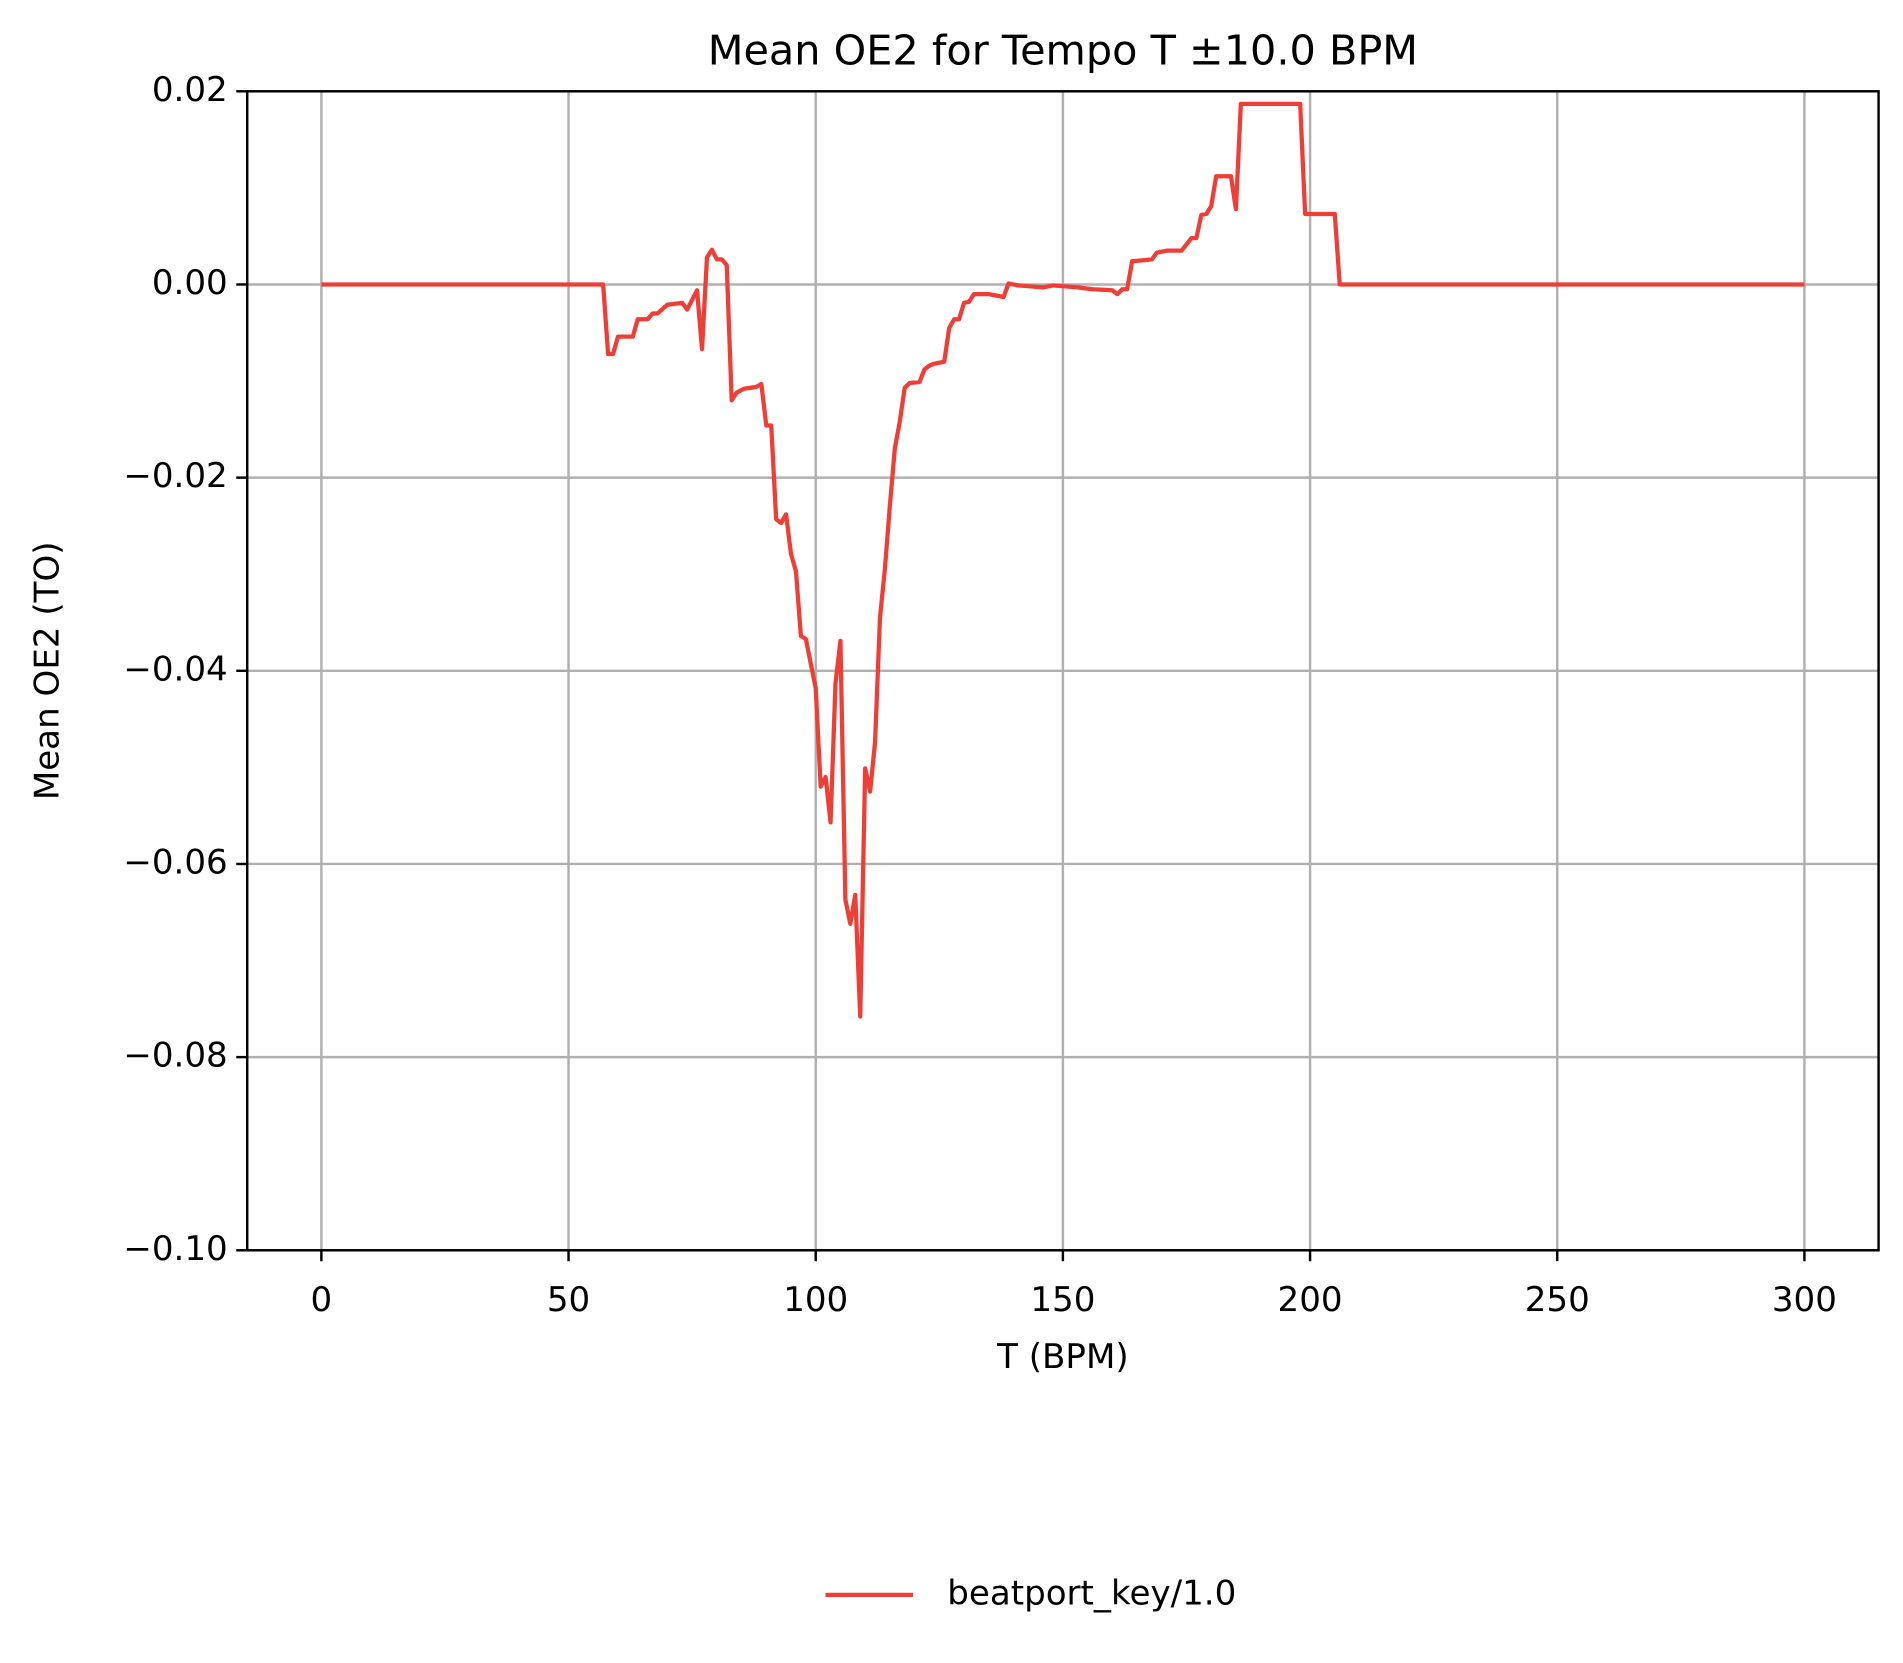 This screenshot has width=1903, height=1663. I want to click on y-tick-label: 0.00, so click(190, 283).